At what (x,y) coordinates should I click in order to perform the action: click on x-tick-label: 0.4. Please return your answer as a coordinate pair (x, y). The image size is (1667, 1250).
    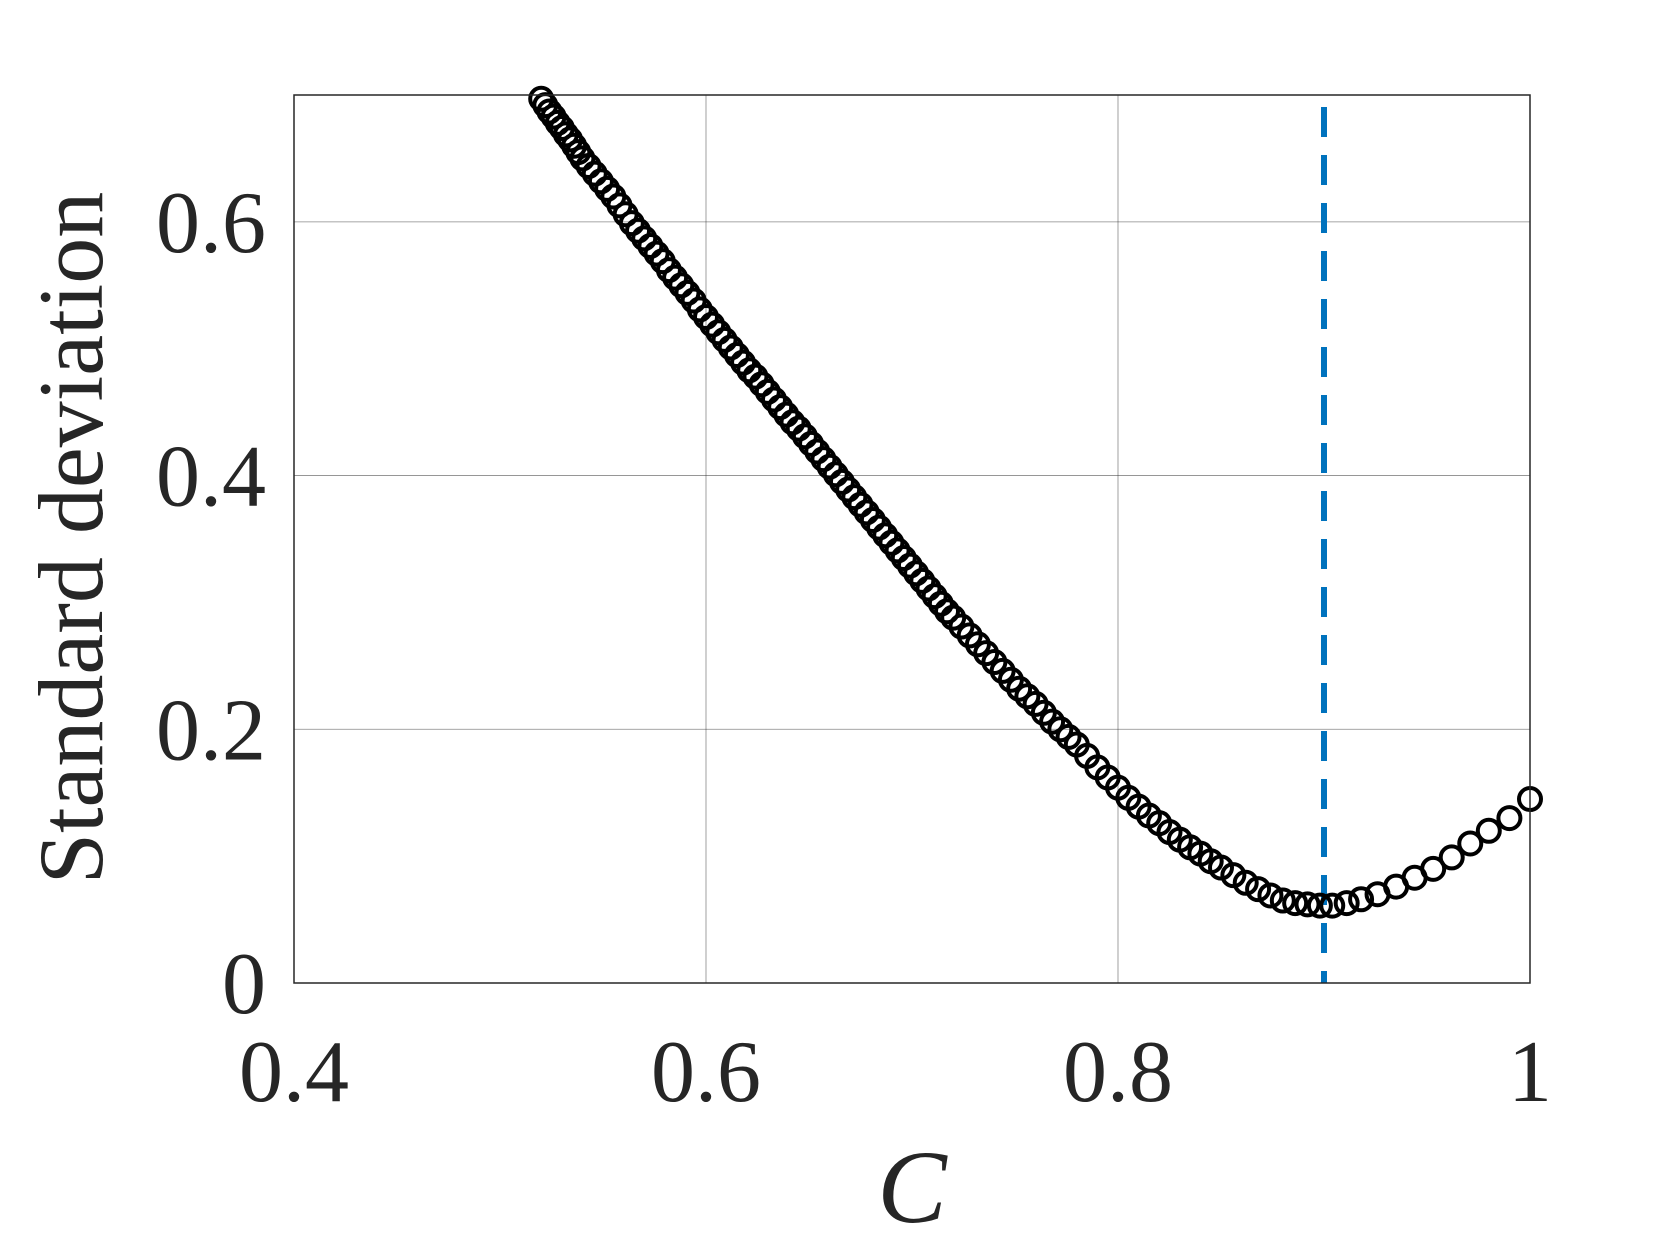
    Looking at the image, I should click on (294, 1072).